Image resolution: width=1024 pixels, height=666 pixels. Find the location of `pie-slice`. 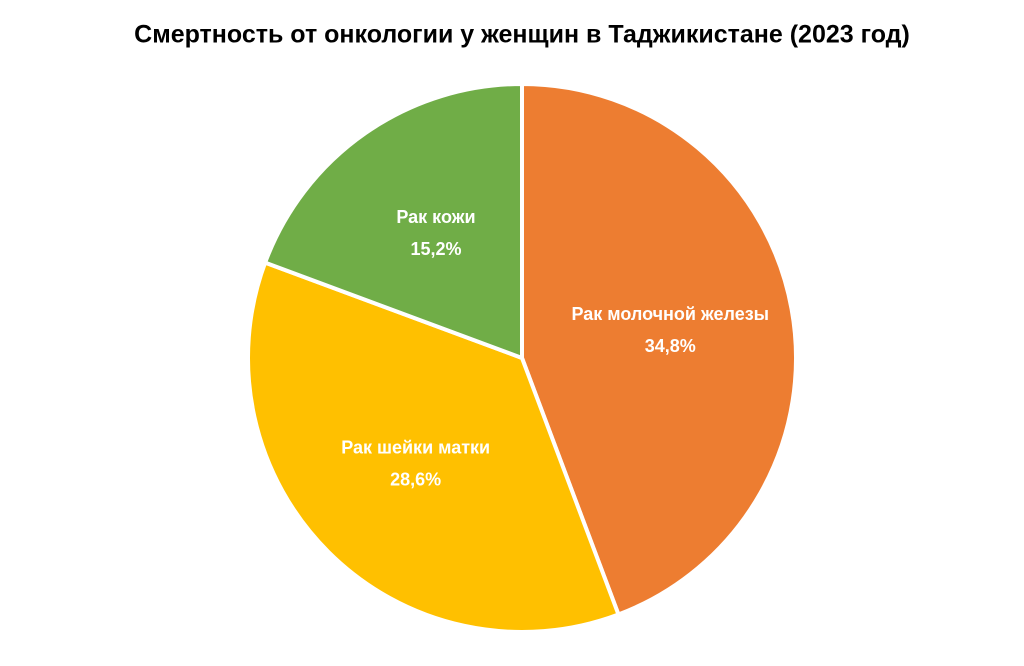

pie-slice is located at coordinates (393, 221).